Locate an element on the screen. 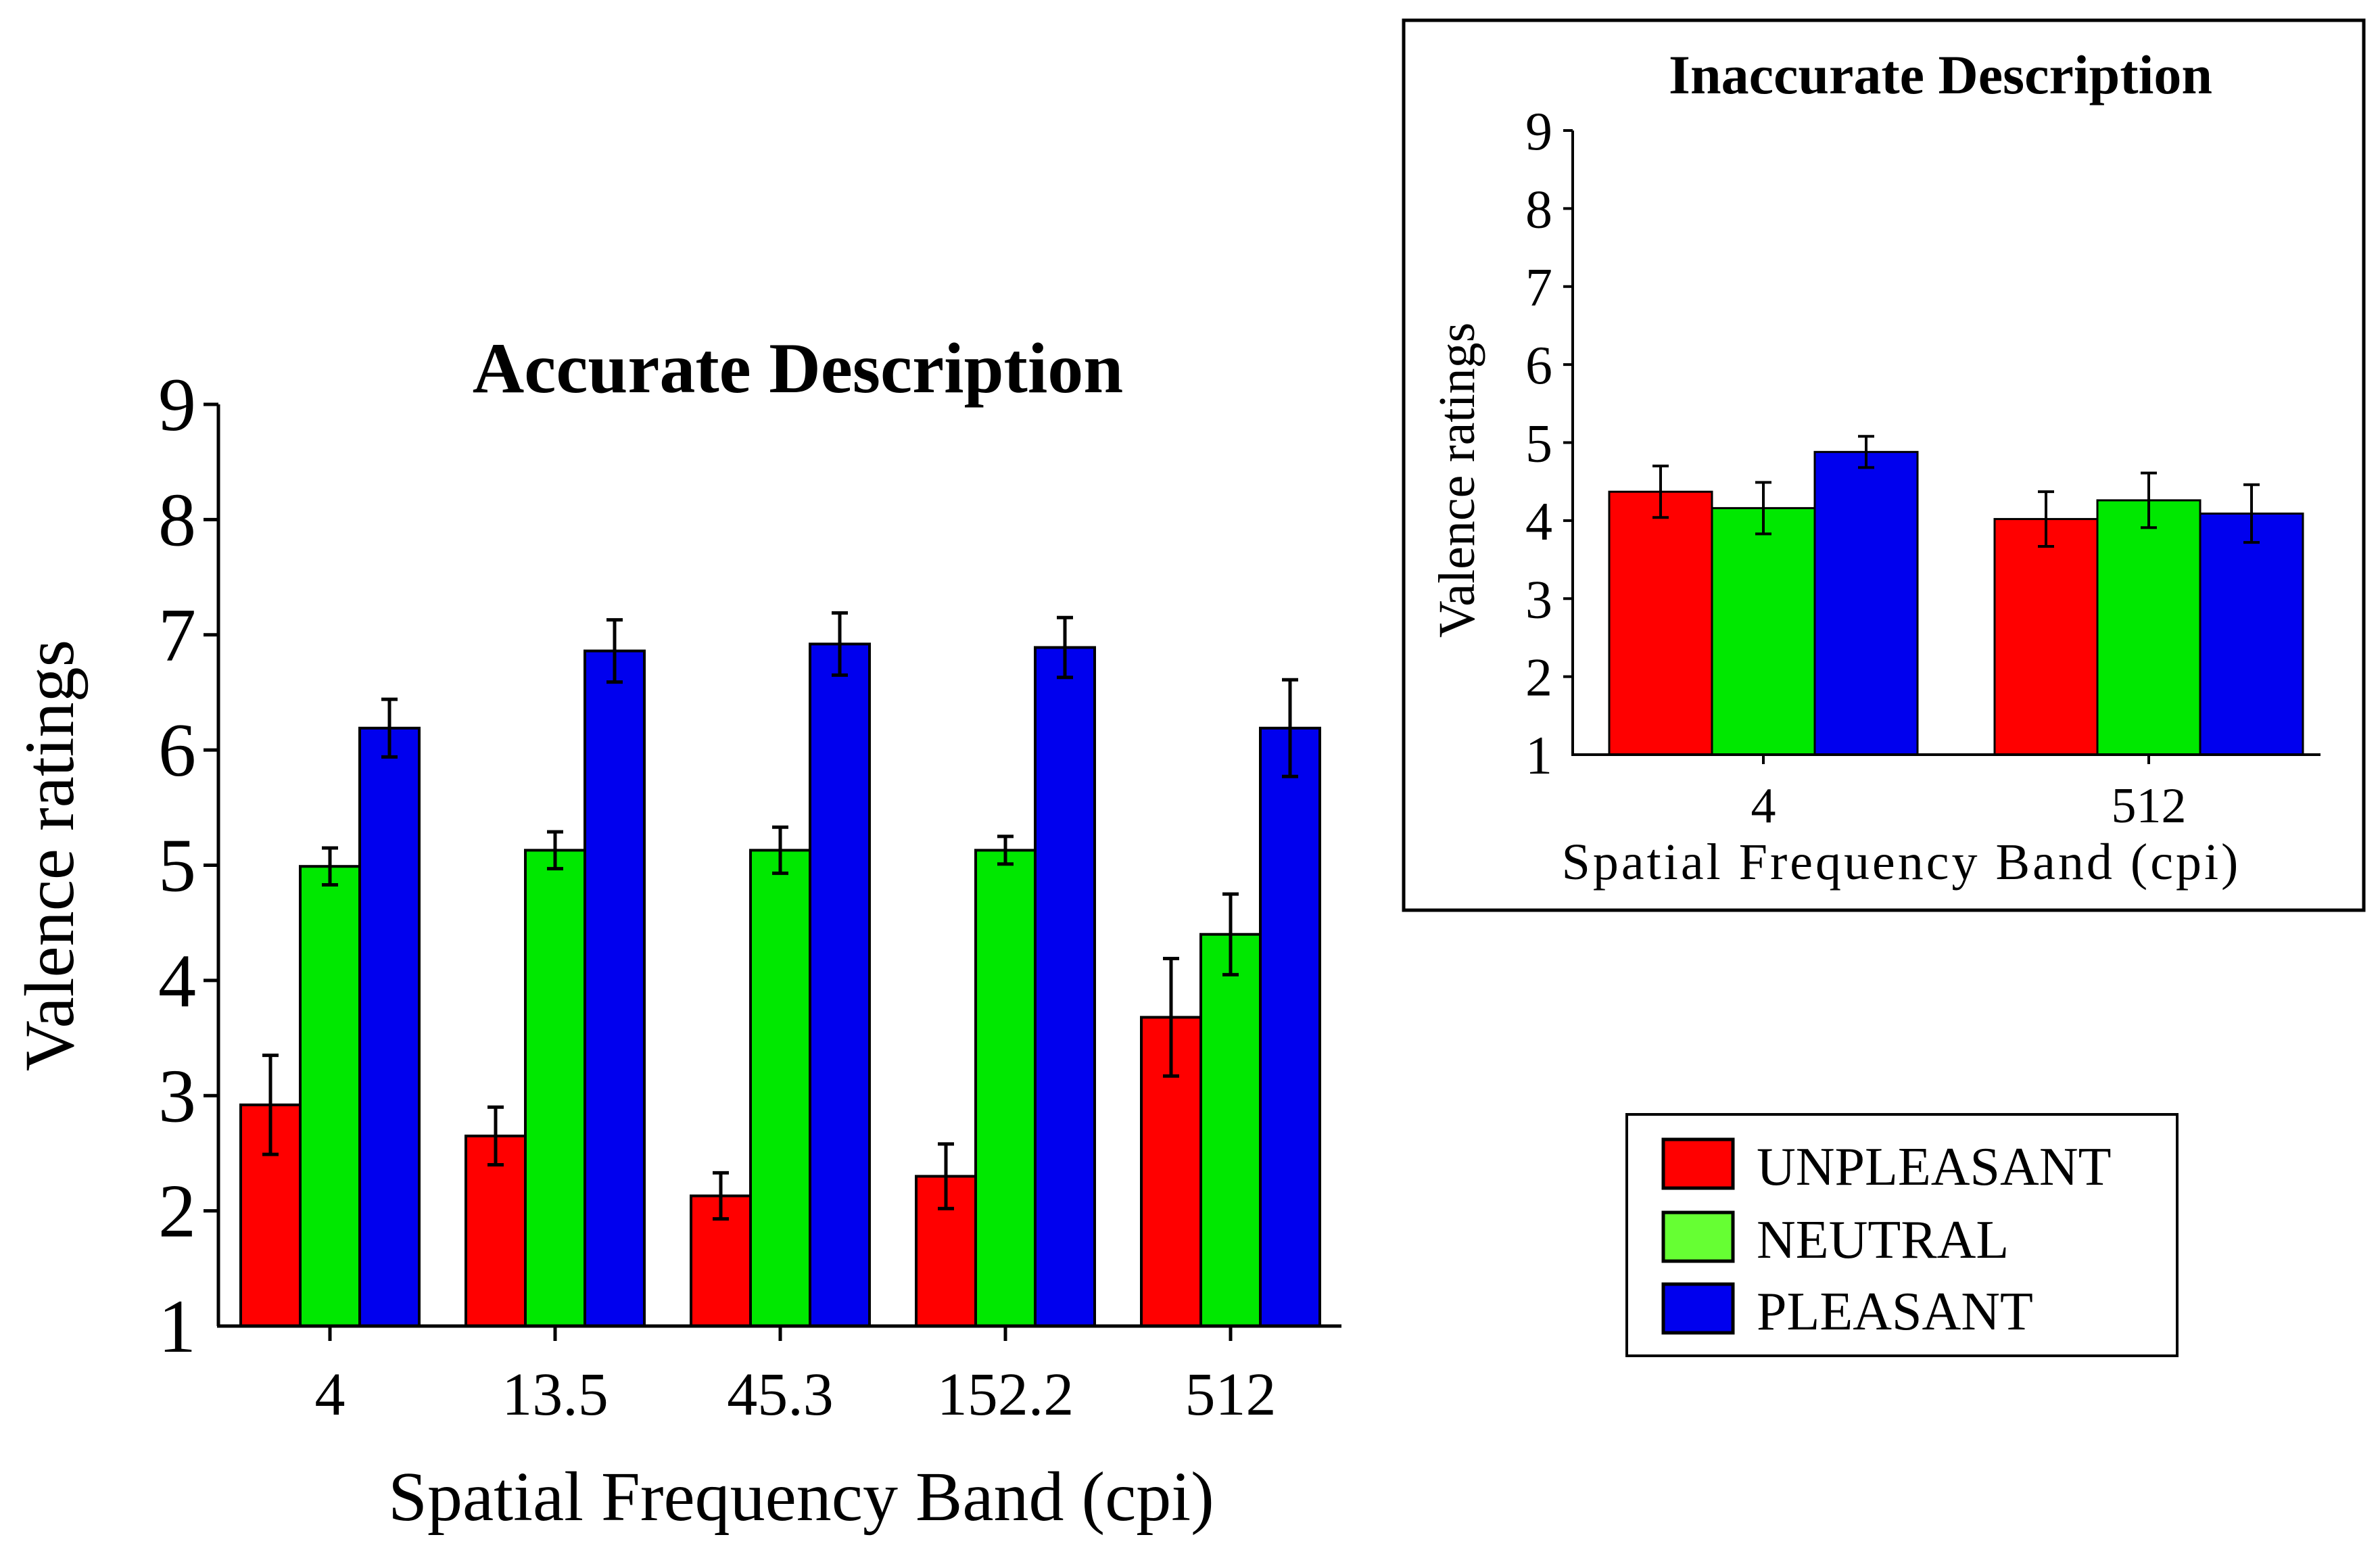 This screenshot has height=1558, width=2380. legend: UNPLEASANT NEUTRAL PLEASANT is located at coordinates (1902, 1235).